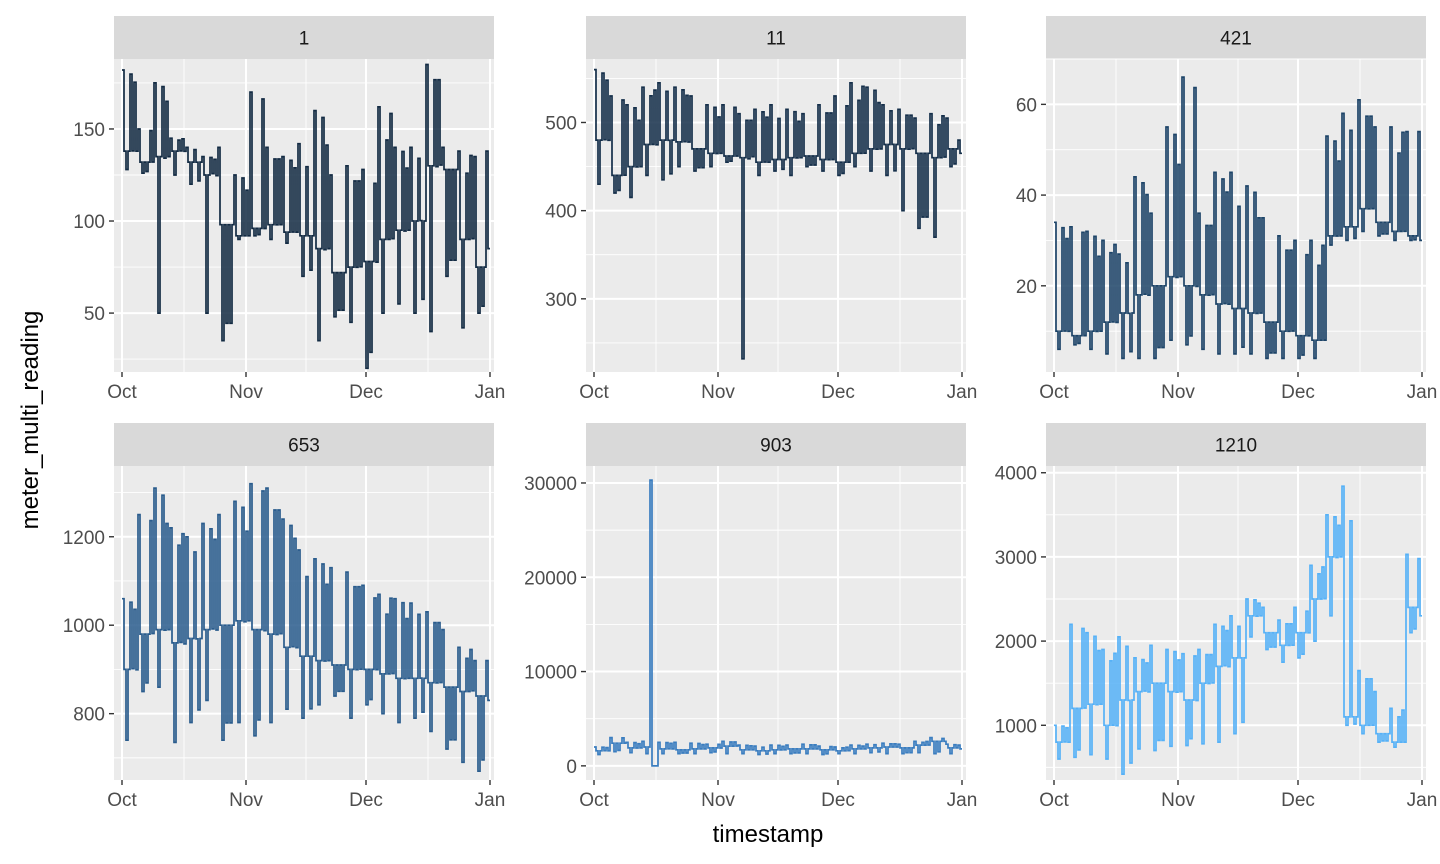 Image resolution: width=1440 pixels, height=864 pixels. What do you see at coordinates (1026, 105) in the screenshot?
I see `y-tick-label: 60` at bounding box center [1026, 105].